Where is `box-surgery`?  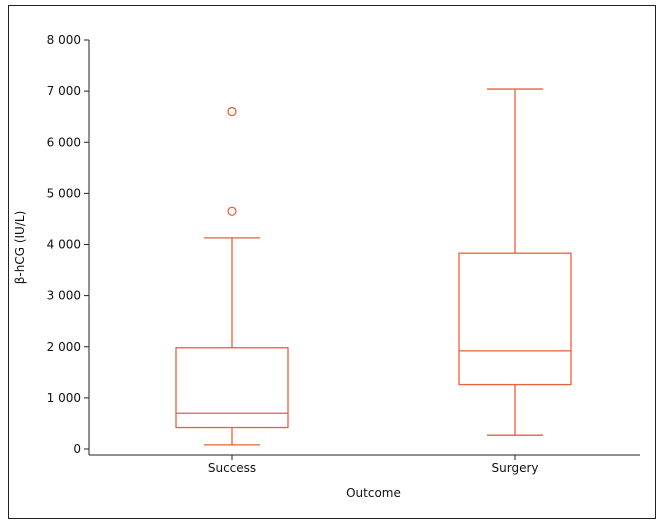
box-surgery is located at coordinates (515, 262).